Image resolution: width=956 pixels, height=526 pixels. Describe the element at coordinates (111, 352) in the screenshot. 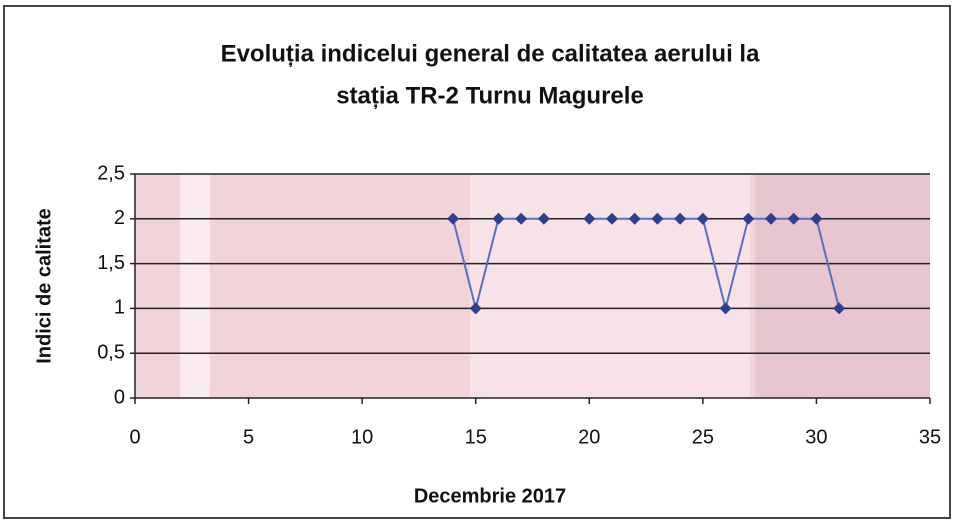

I see `y-tick-label: 0,5` at that location.